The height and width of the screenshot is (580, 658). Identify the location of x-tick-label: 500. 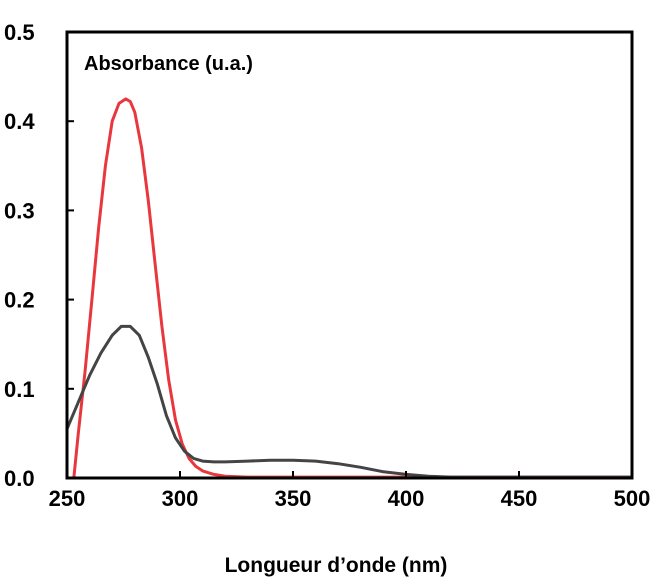
(632, 498).